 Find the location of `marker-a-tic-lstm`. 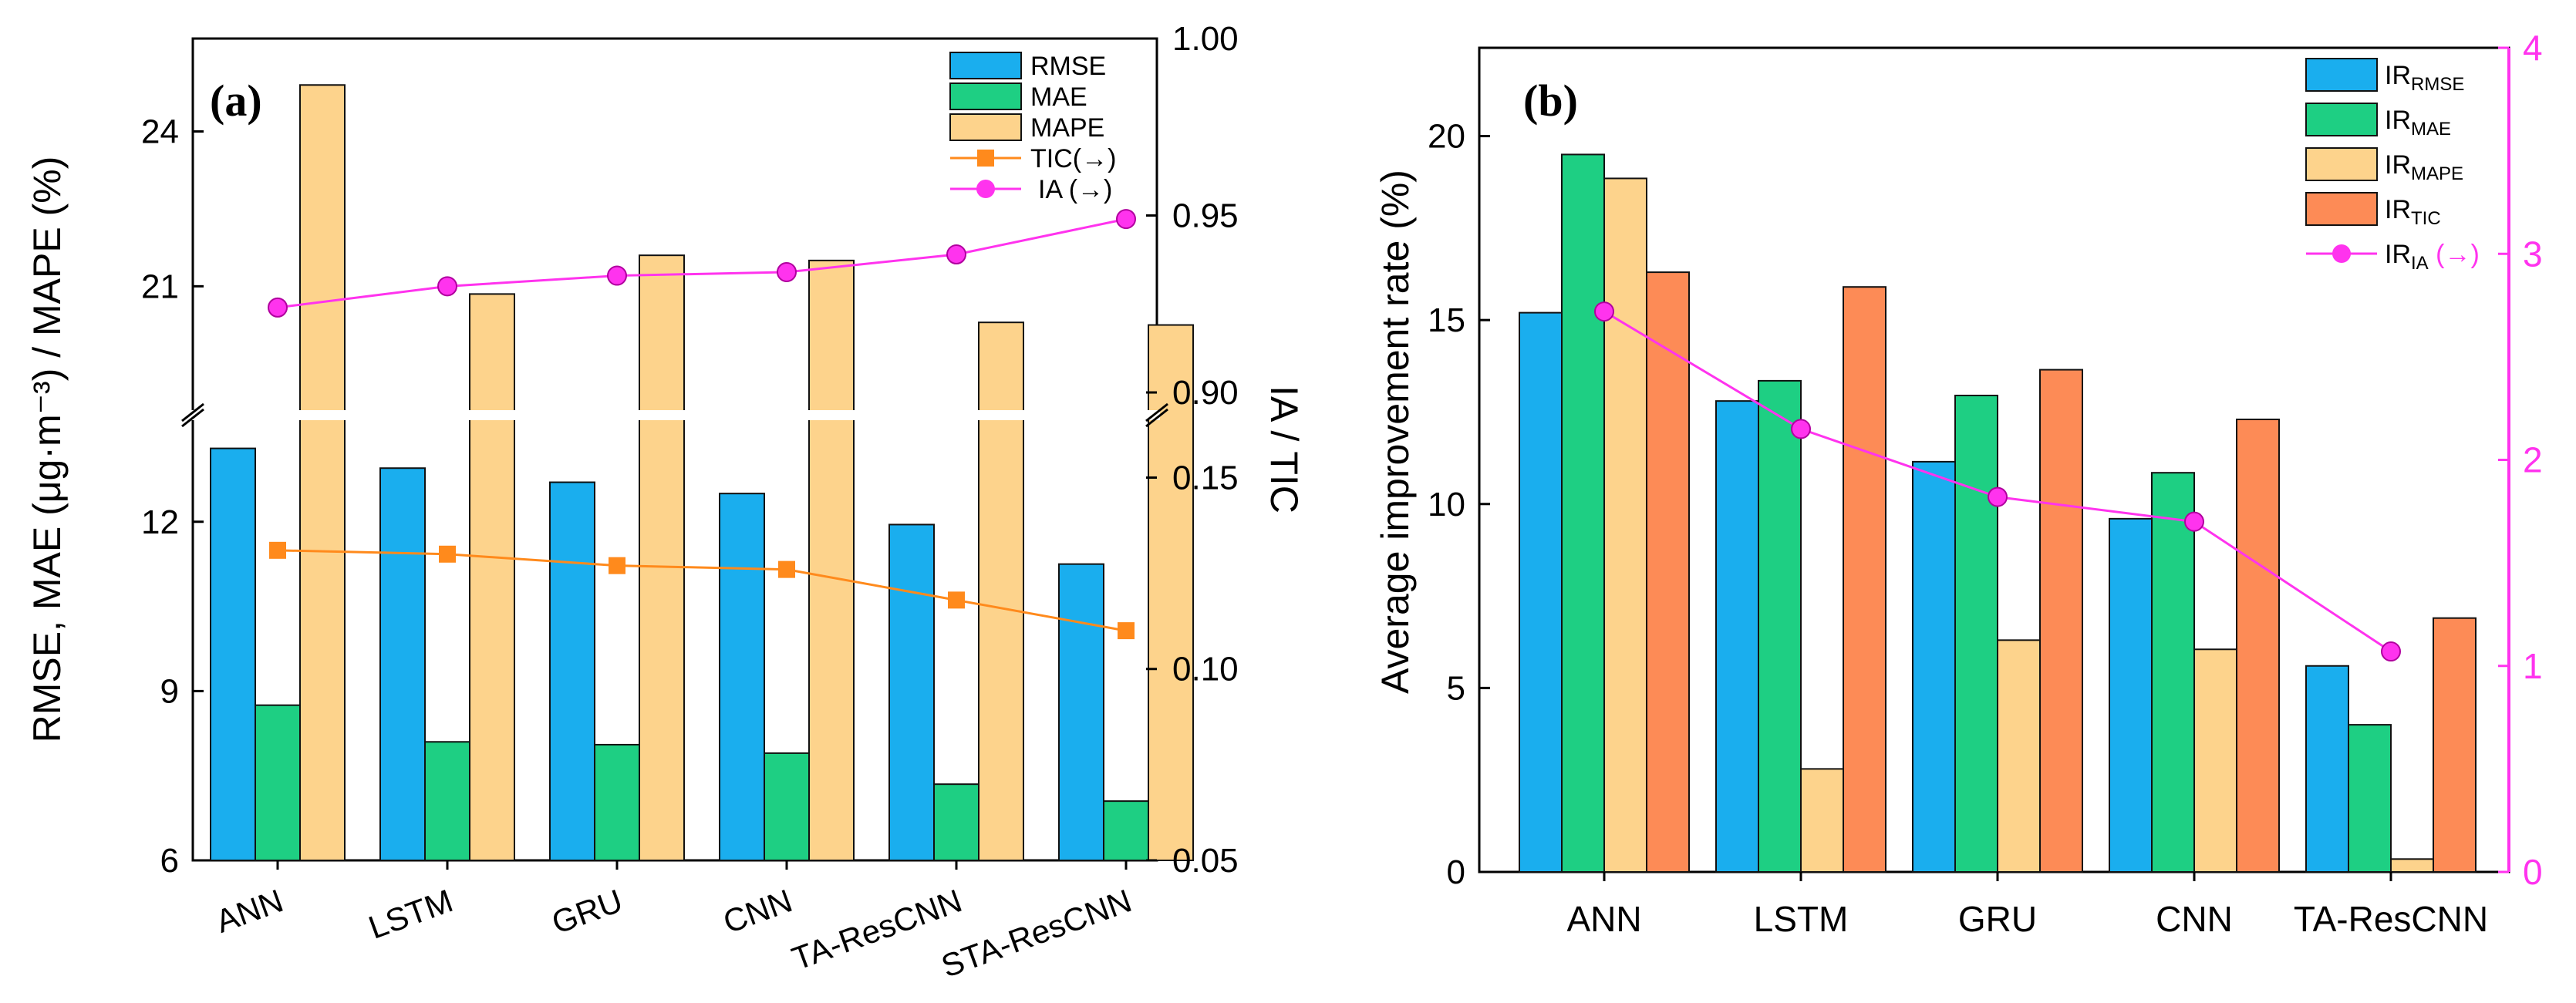

marker-a-tic-lstm is located at coordinates (447, 554).